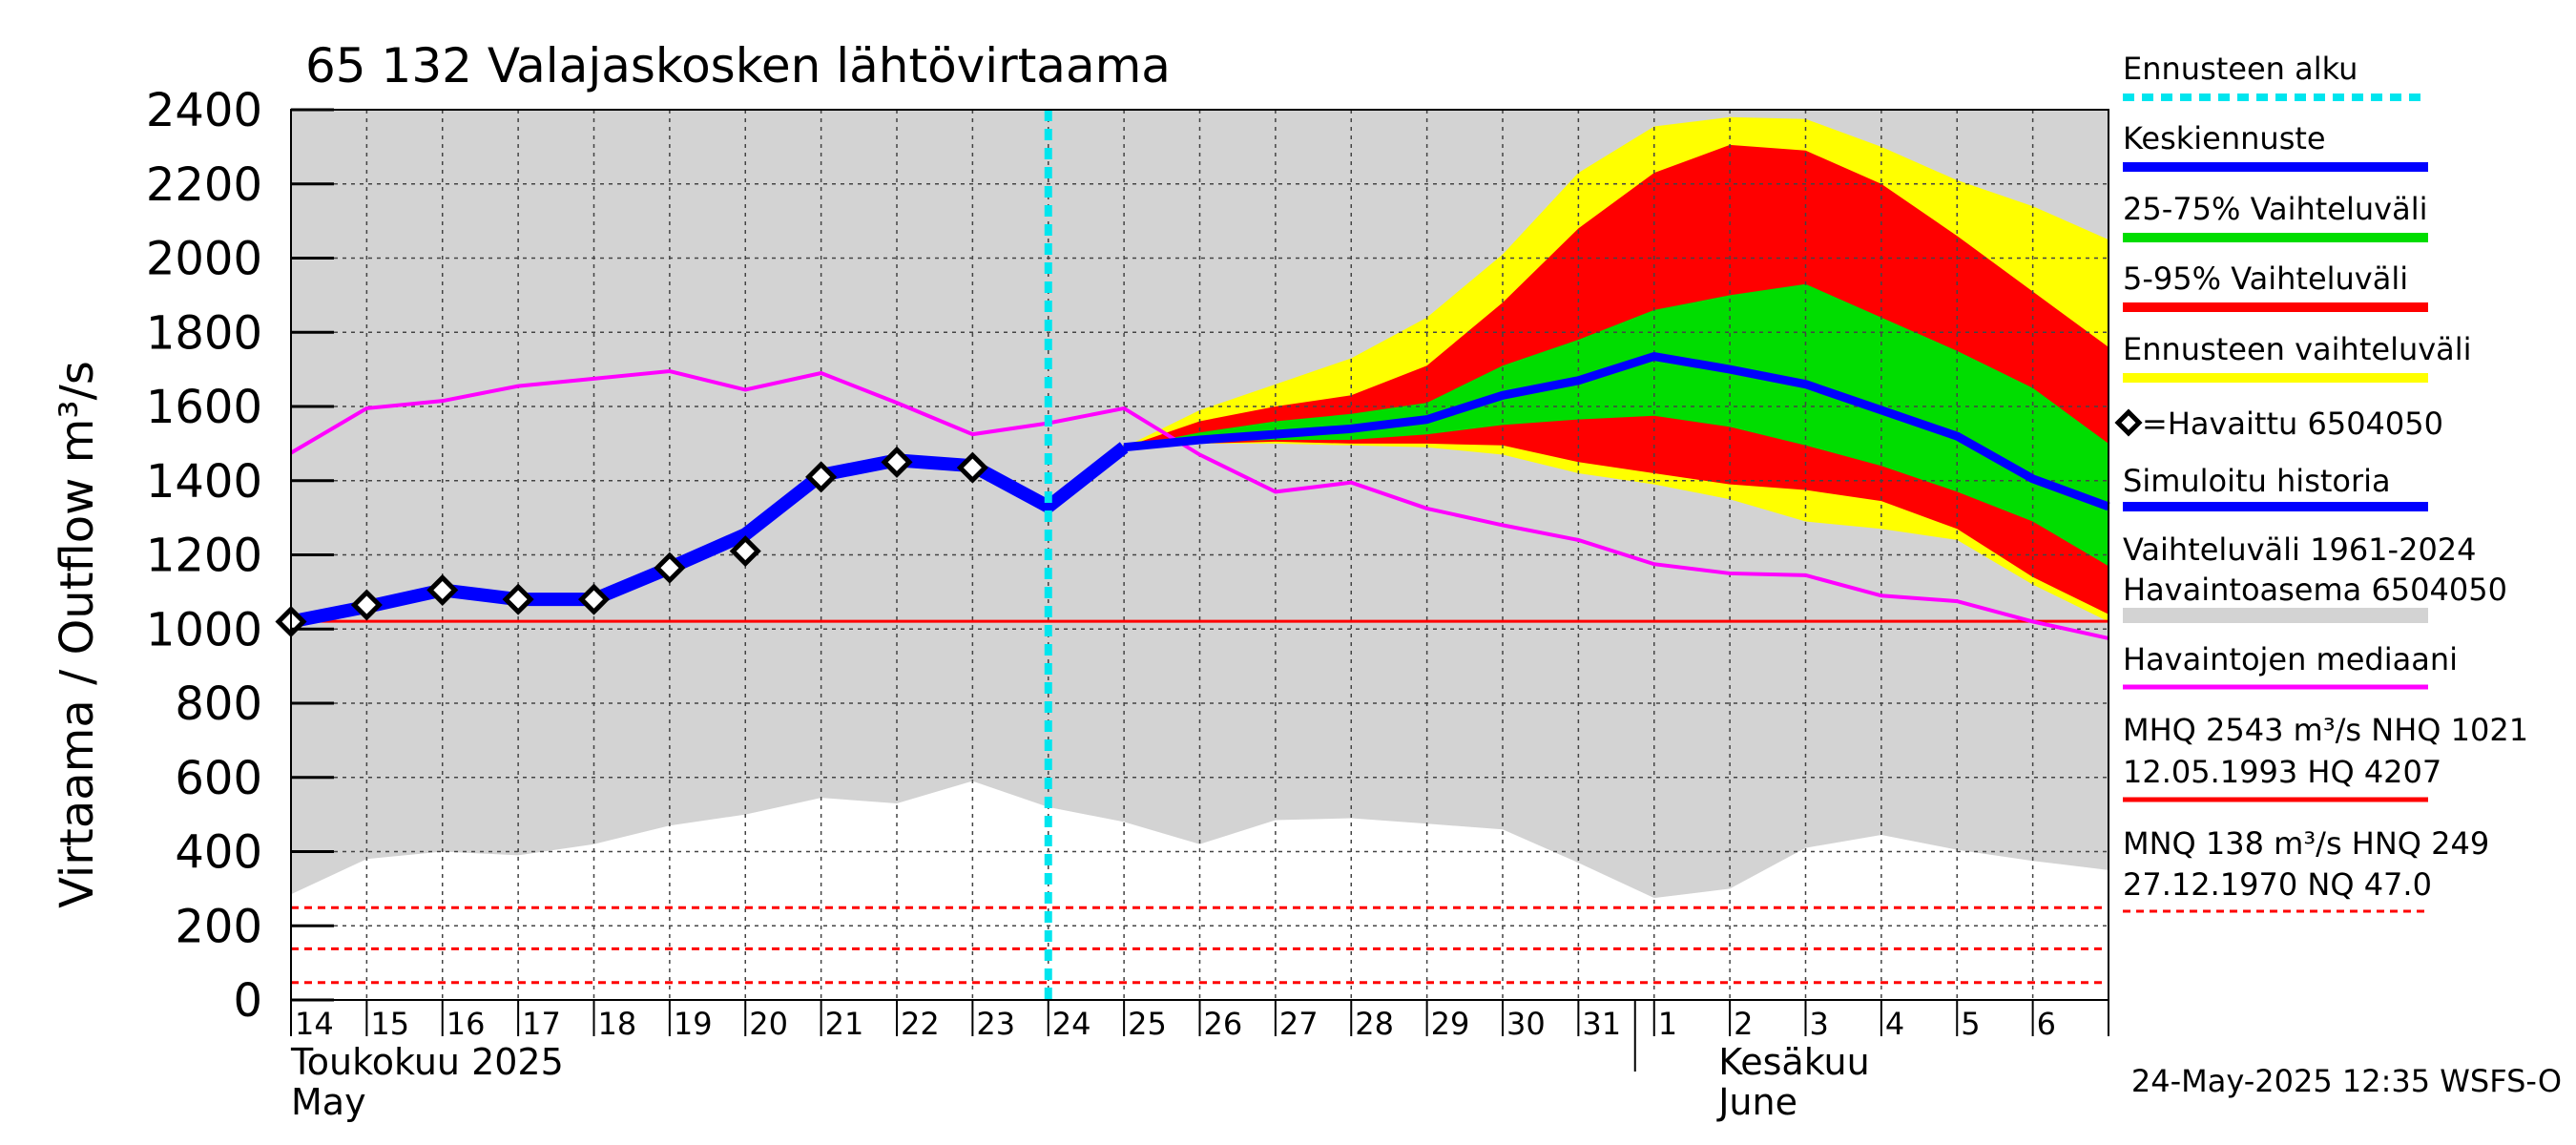  What do you see at coordinates (2297, 349) in the screenshot?
I see `legend-label: Ennusteen vaihteluväli` at bounding box center [2297, 349].